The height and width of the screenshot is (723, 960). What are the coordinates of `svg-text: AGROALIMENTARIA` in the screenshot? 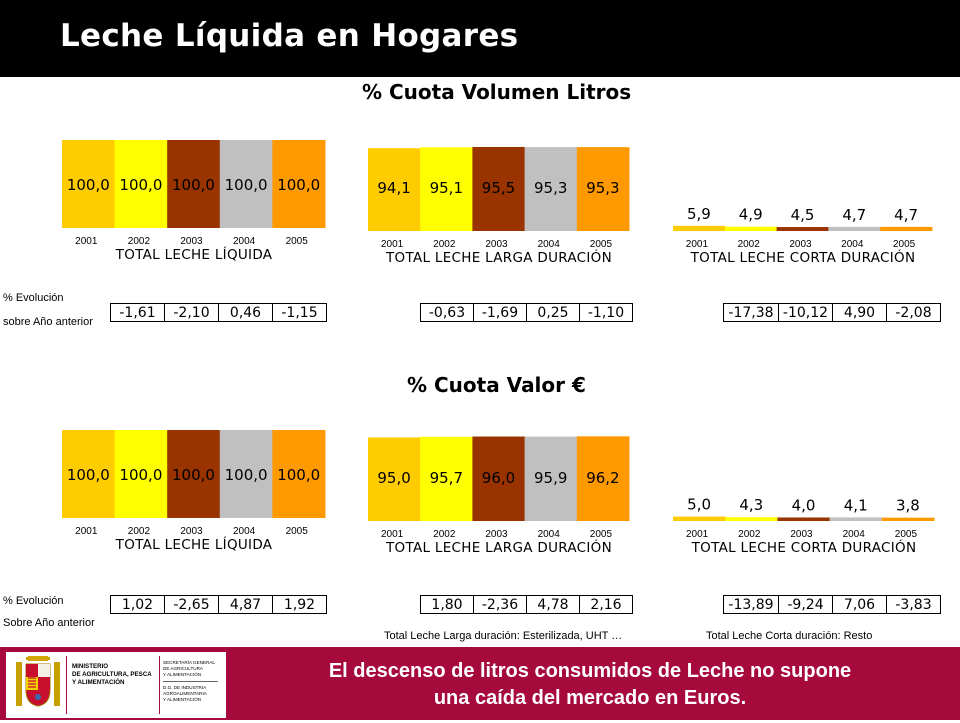 It's located at (185, 693).